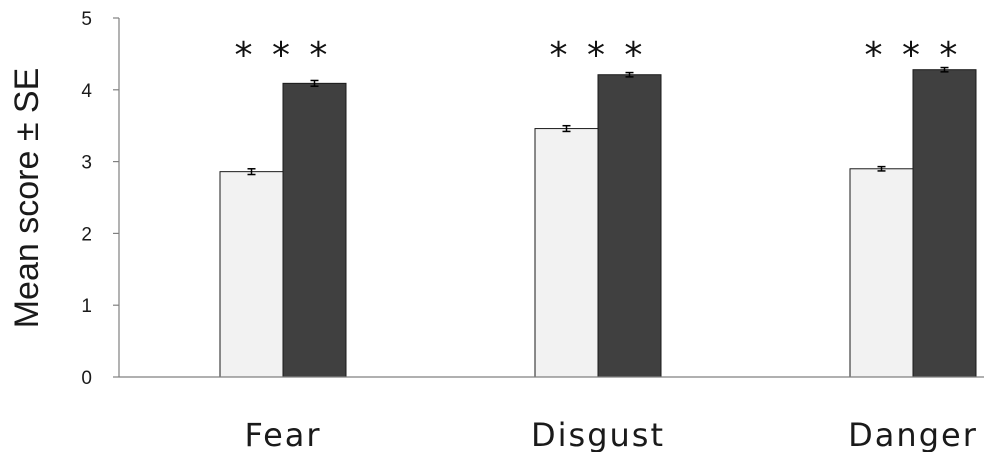  What do you see at coordinates (86, 306) in the screenshot?
I see `y-tick-label: 1` at bounding box center [86, 306].